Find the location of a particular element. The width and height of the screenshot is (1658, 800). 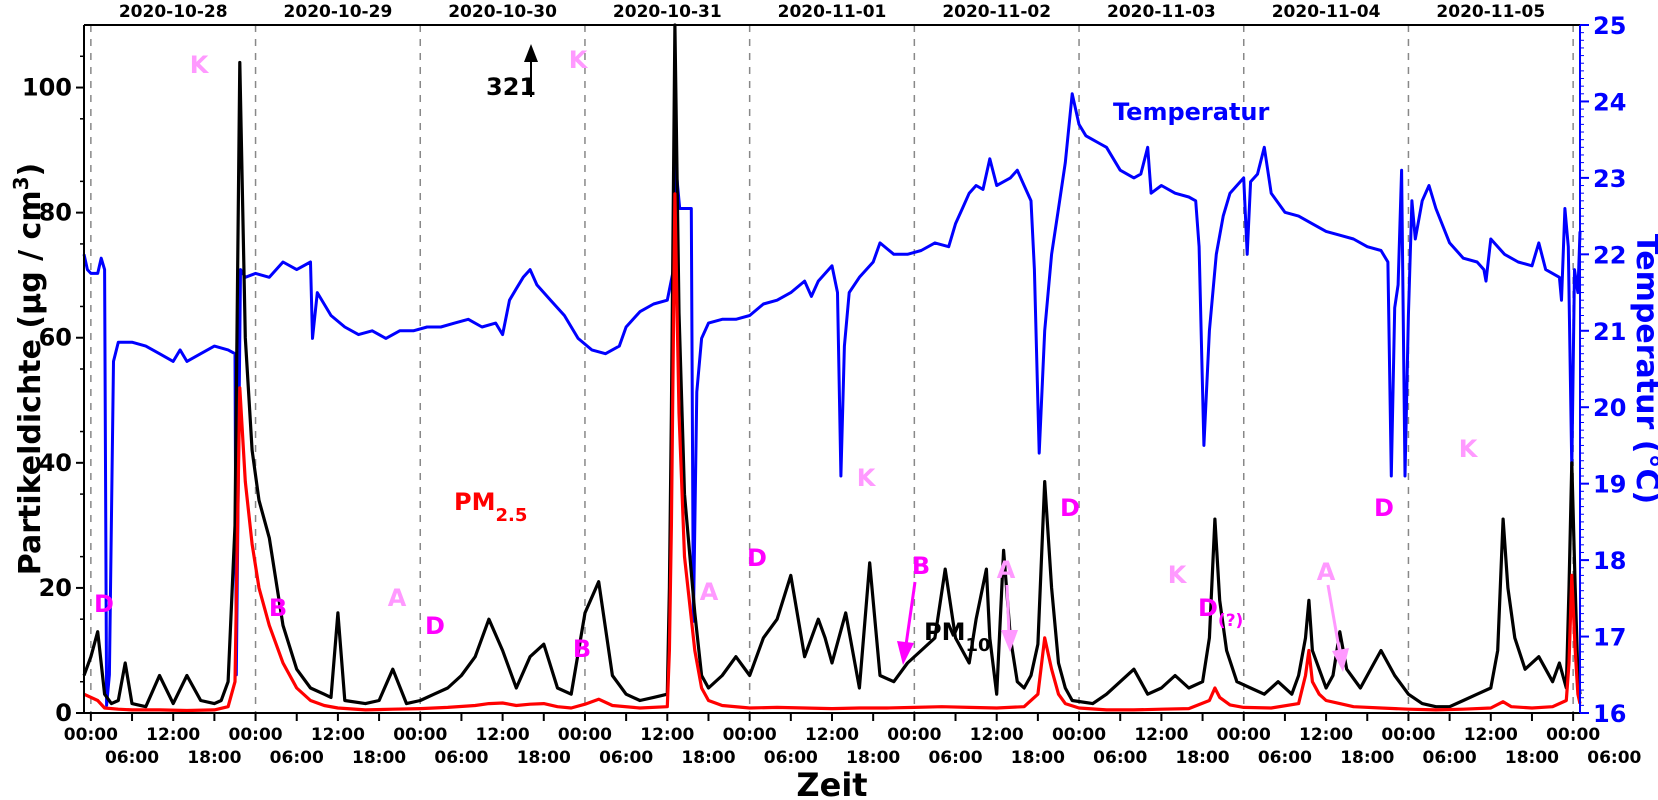

x-tick-label-row1-9: 12:00 is located at coordinates (832, 735).